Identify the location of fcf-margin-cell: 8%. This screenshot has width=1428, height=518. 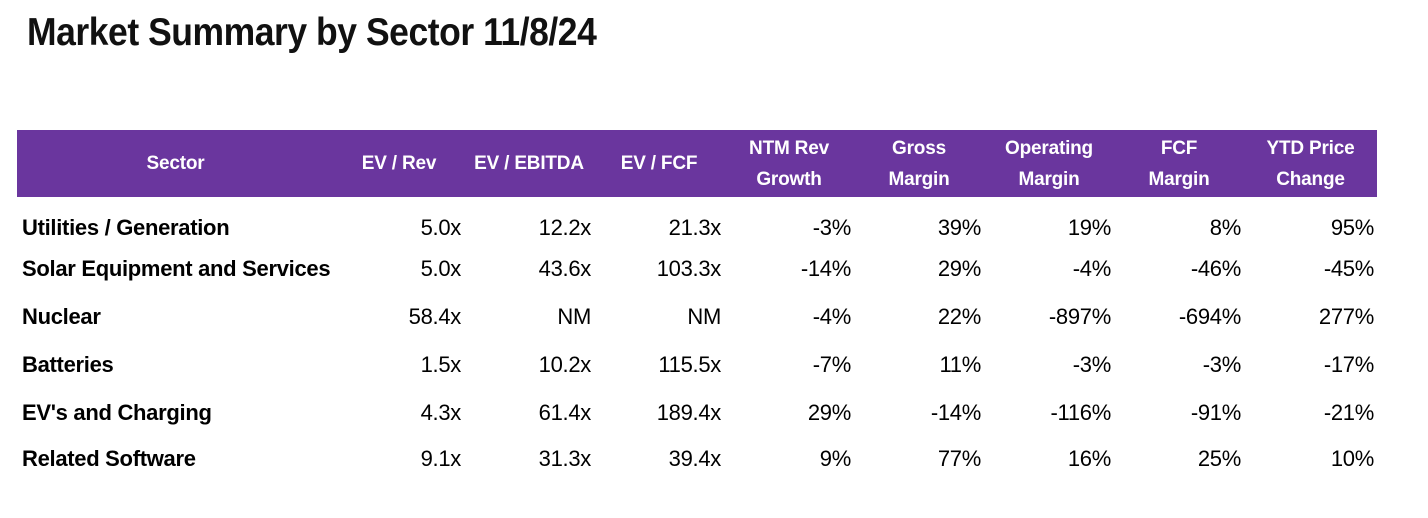
(1225, 227).